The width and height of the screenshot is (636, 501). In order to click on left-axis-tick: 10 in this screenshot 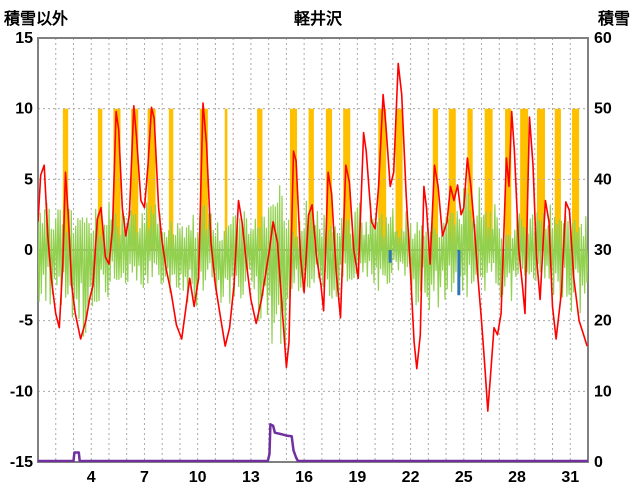, I will do `click(24, 109)`.